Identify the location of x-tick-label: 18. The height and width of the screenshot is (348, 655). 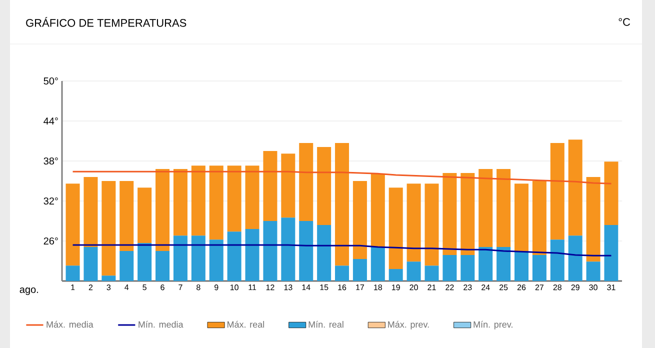
(378, 287).